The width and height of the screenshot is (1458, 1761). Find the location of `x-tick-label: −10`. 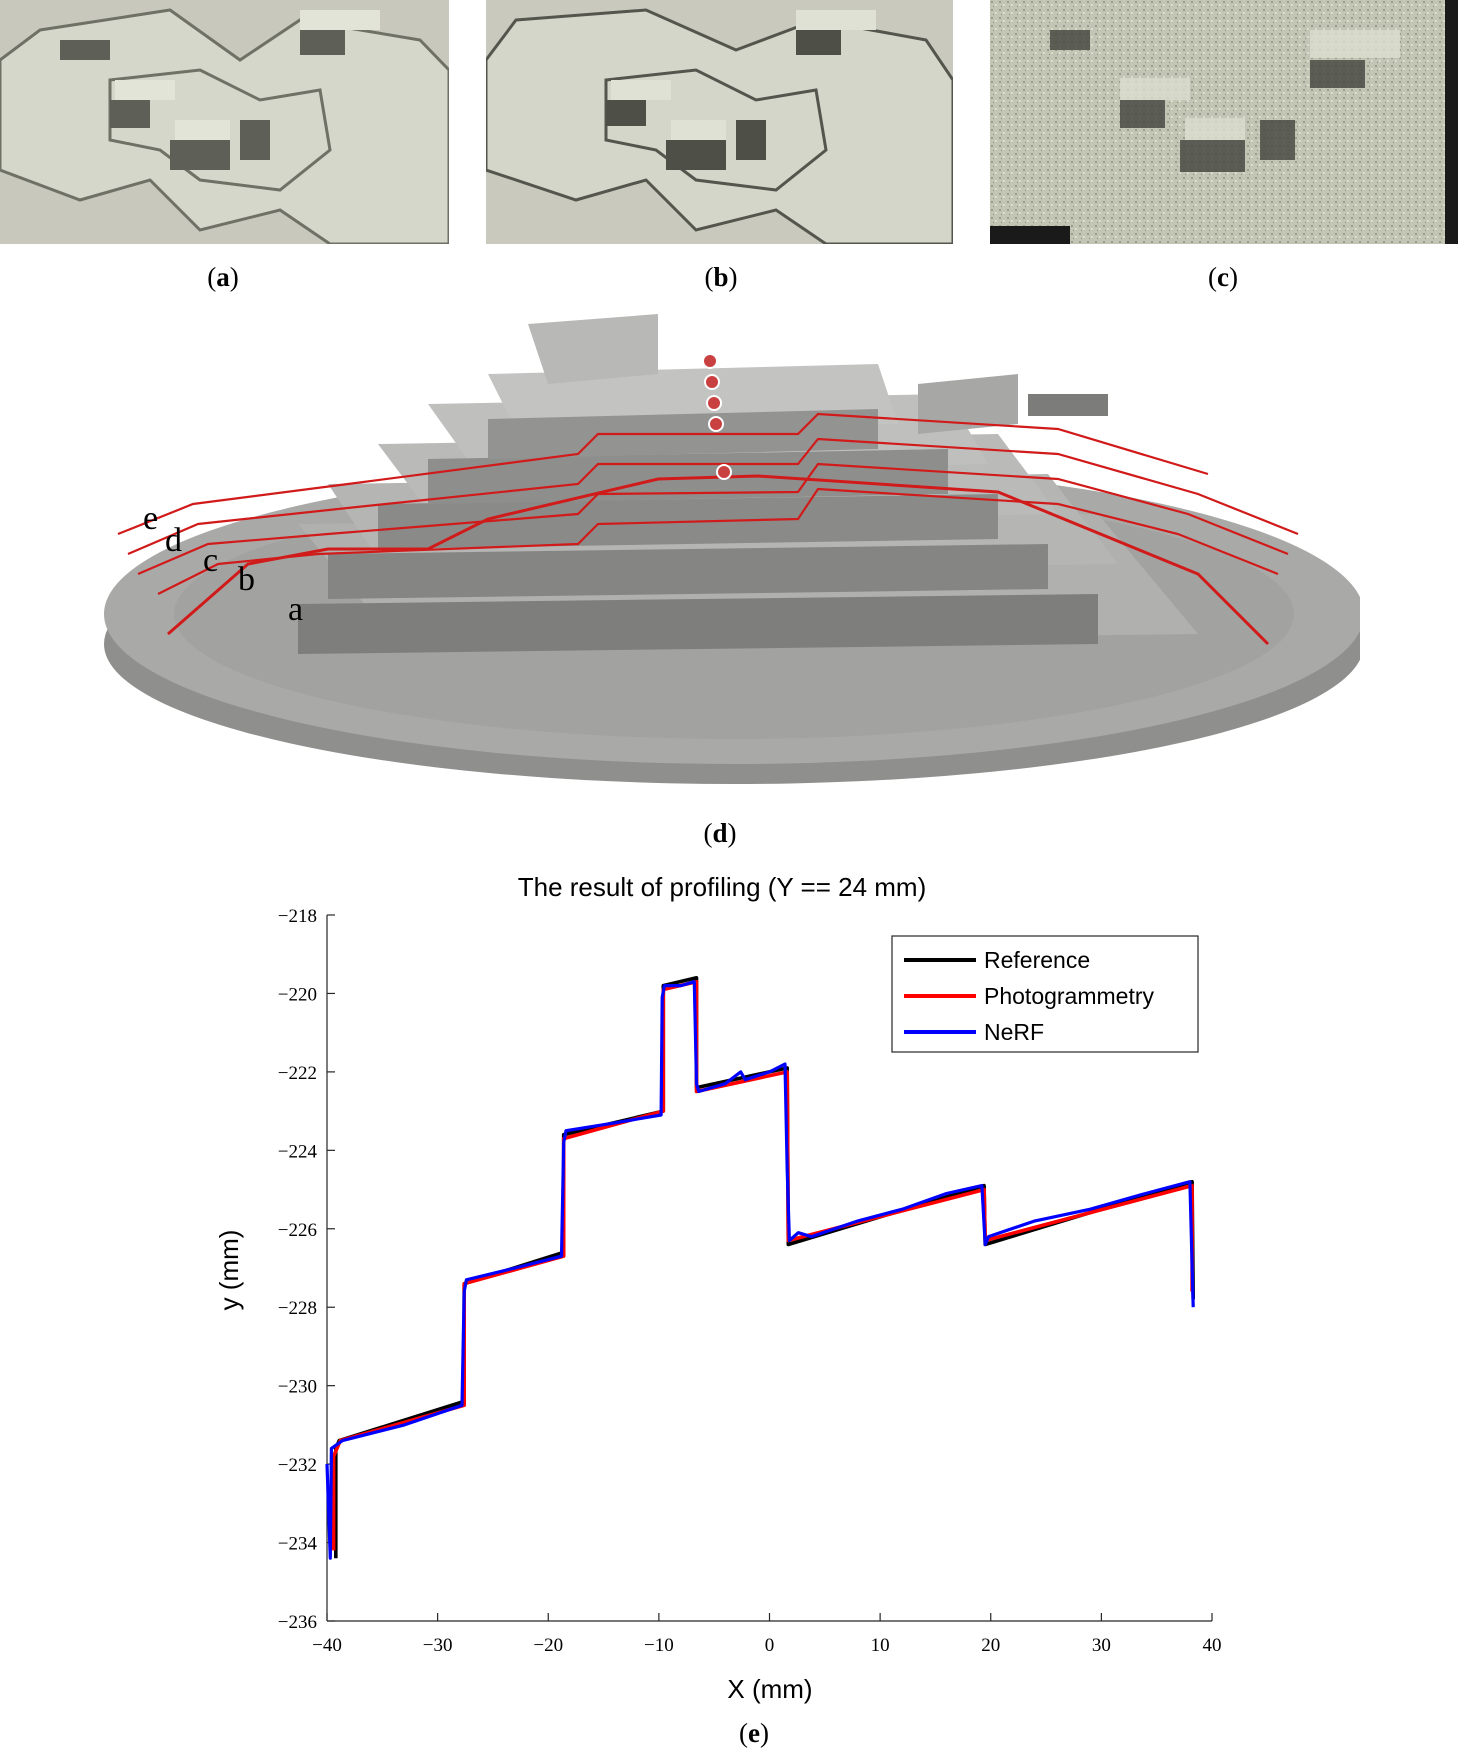

x-tick-label: −10 is located at coordinates (659, 1645).